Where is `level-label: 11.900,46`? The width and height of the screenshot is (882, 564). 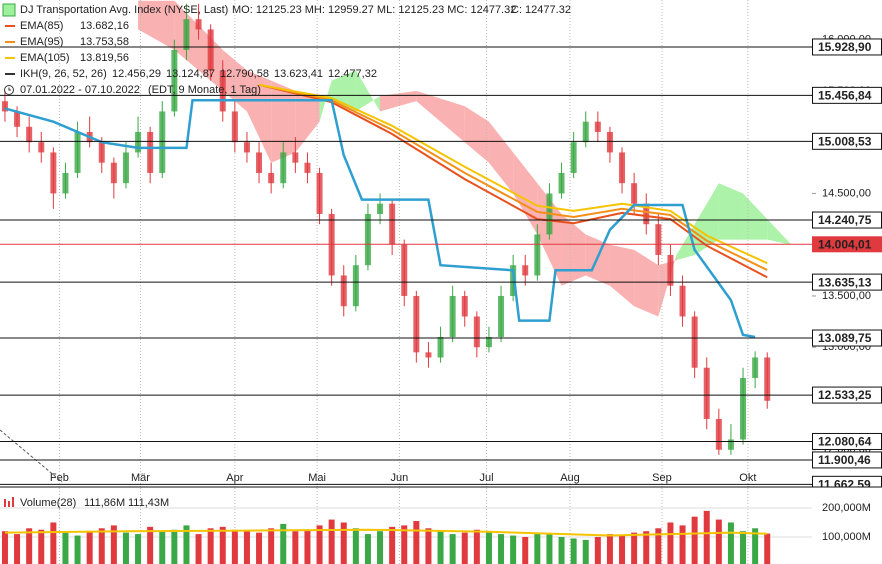
level-label: 11.900,46 is located at coordinates (844, 460).